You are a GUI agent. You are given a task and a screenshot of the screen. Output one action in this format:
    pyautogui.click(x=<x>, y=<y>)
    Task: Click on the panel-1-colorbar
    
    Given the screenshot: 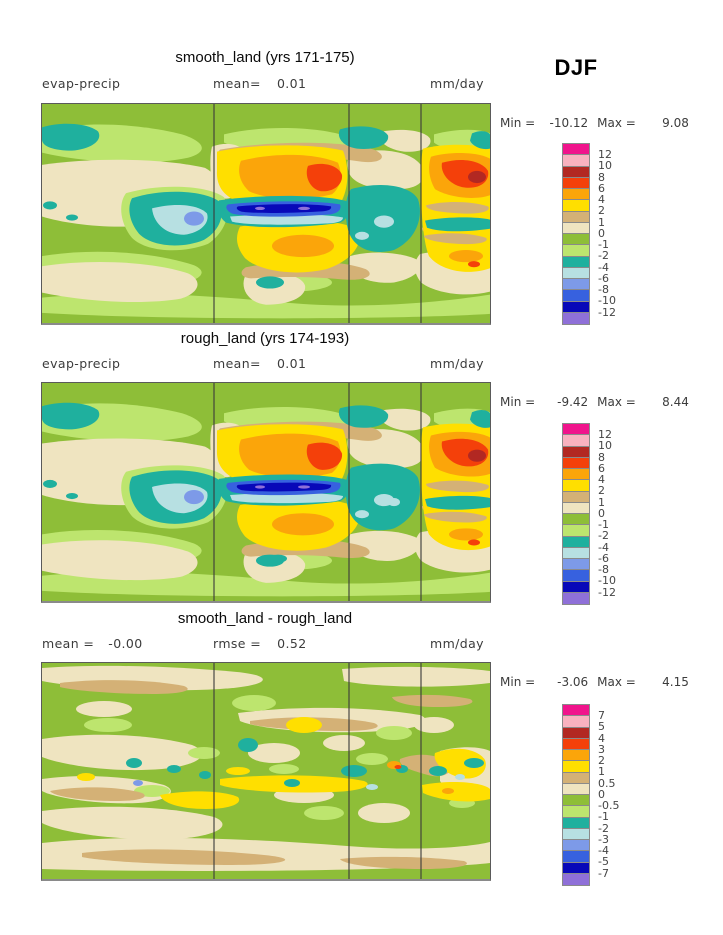 What is the action you would take?
    pyautogui.click(x=576, y=234)
    